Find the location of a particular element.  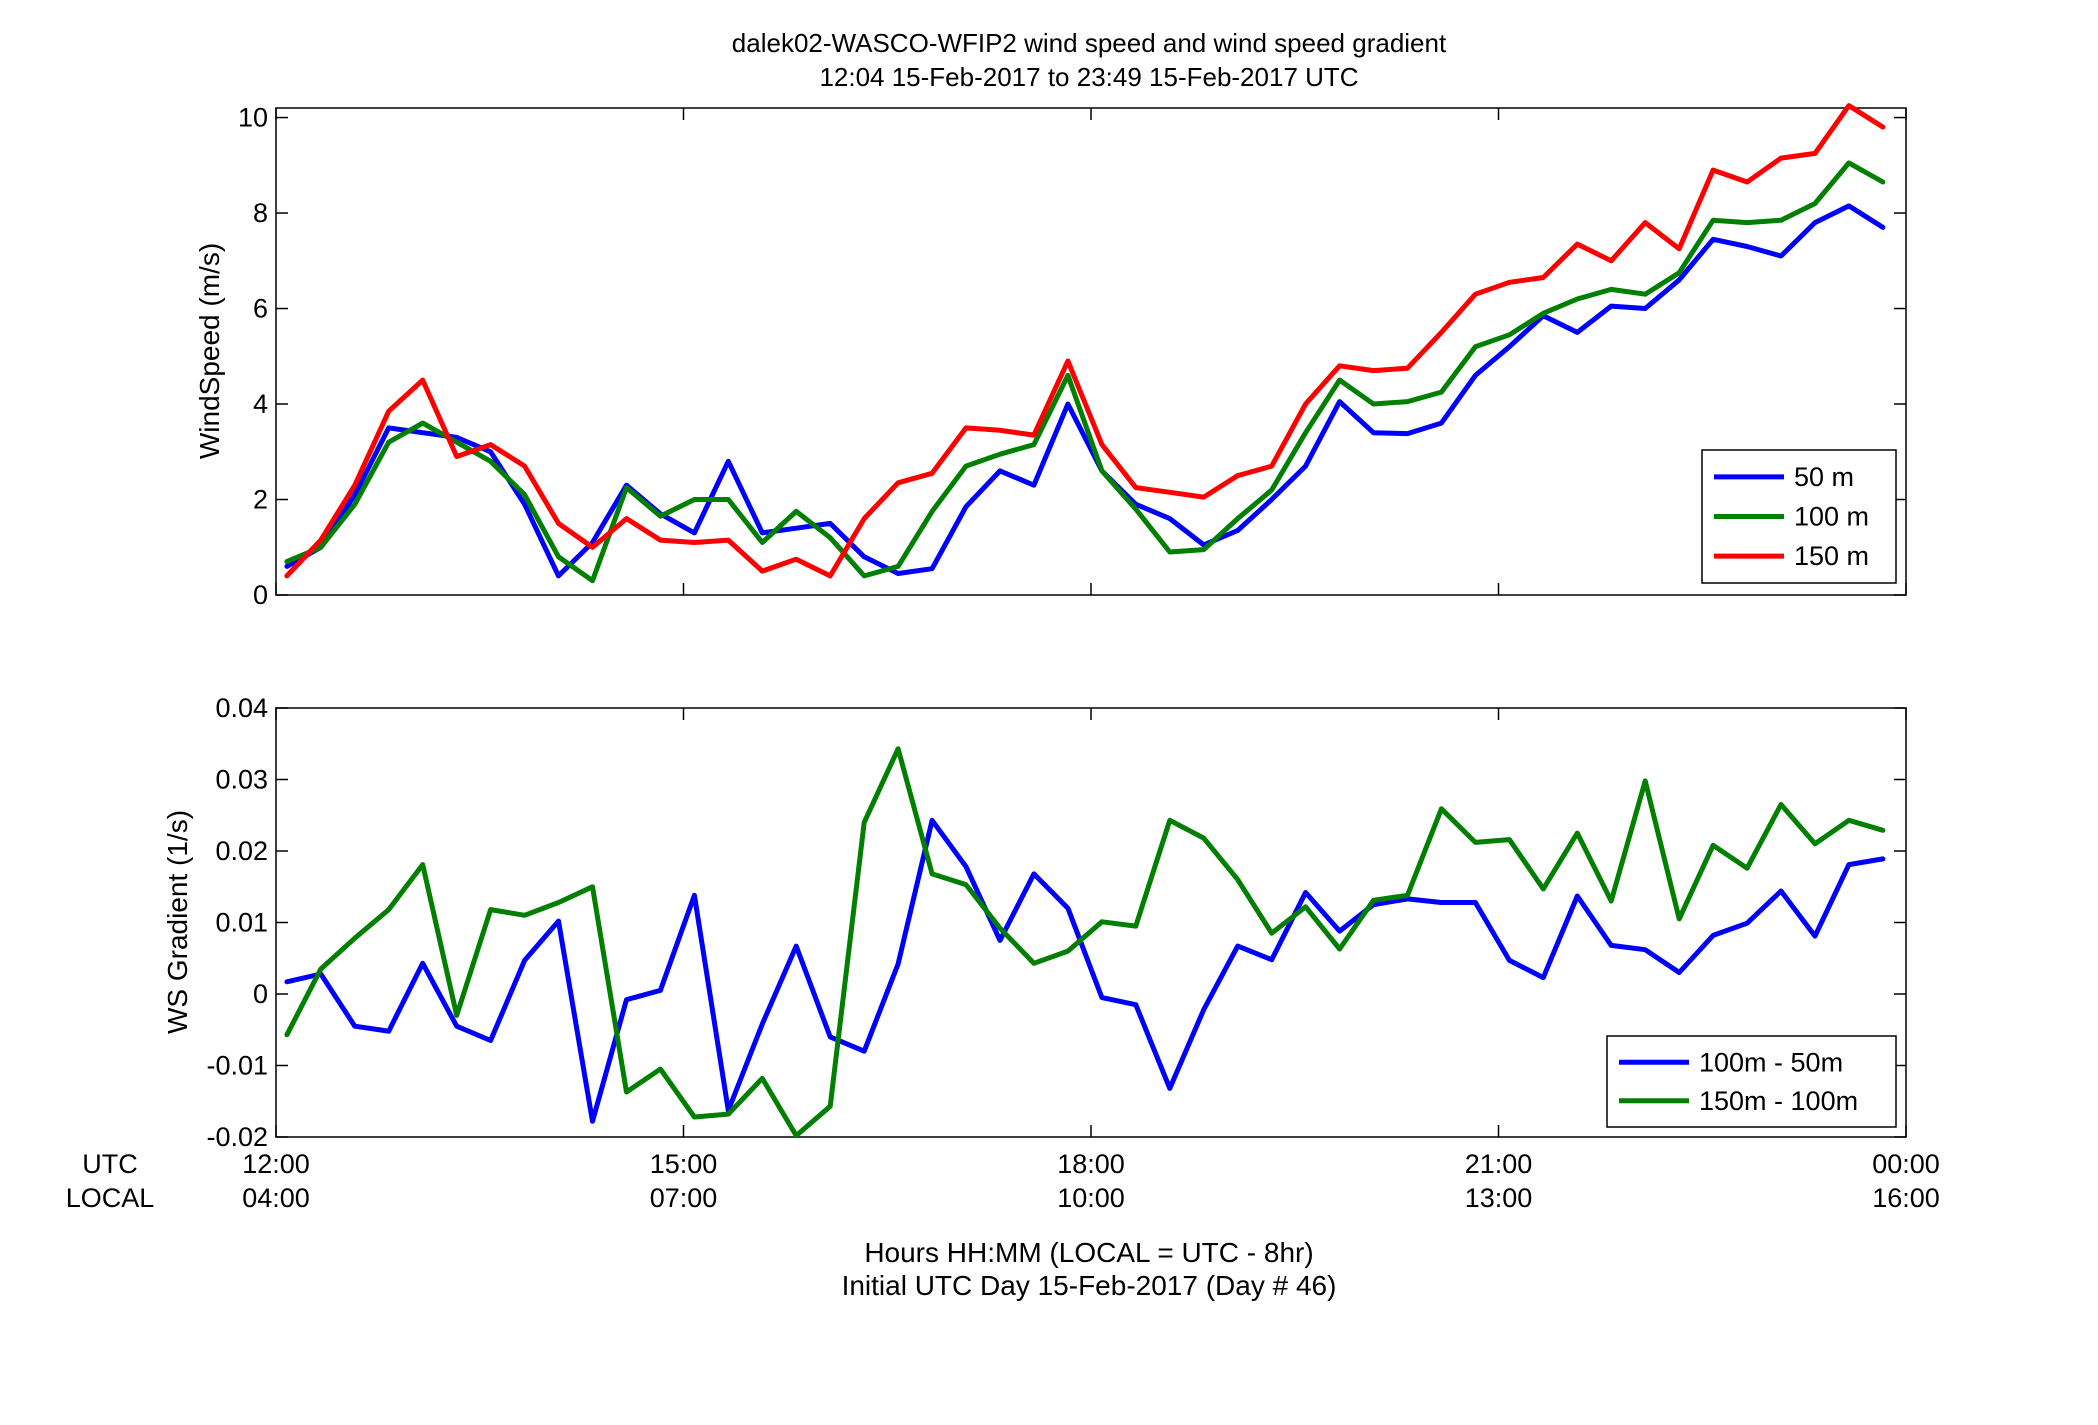

local-tick-label: 16:00 is located at coordinates (1906, 1198).